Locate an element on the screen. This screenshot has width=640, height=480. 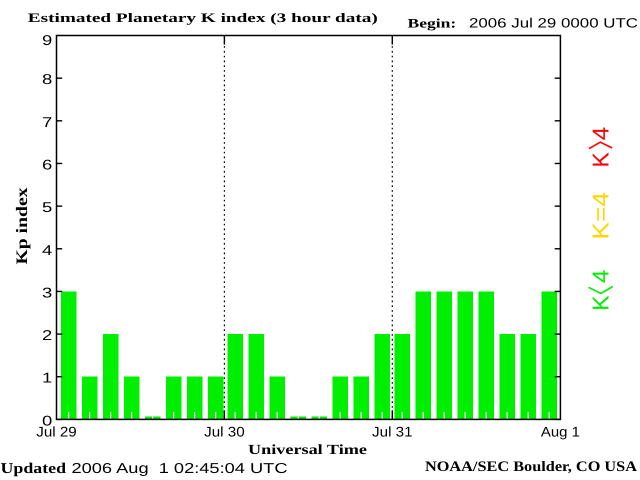
svg-text: Kp index is located at coordinates (22, 226).